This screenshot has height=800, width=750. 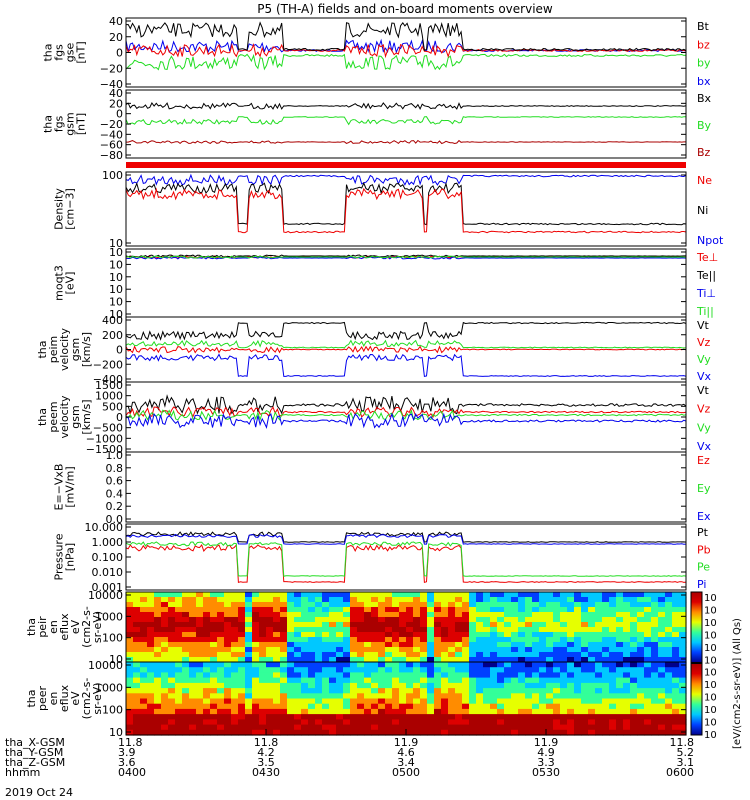 What do you see at coordinates (116, 252) in the screenshot?
I see `y-tick-label: 10` at bounding box center [116, 252].